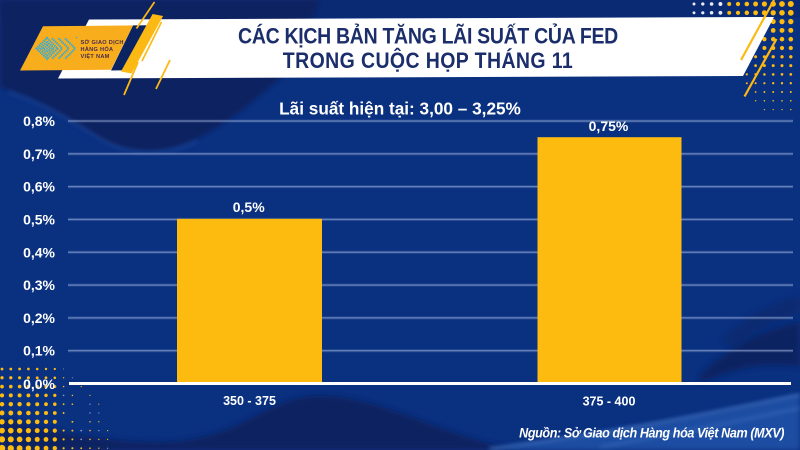 The width and height of the screenshot is (800, 450). What do you see at coordinates (249, 401) in the screenshot?
I see `svg-text: 350 - 375` at bounding box center [249, 401].